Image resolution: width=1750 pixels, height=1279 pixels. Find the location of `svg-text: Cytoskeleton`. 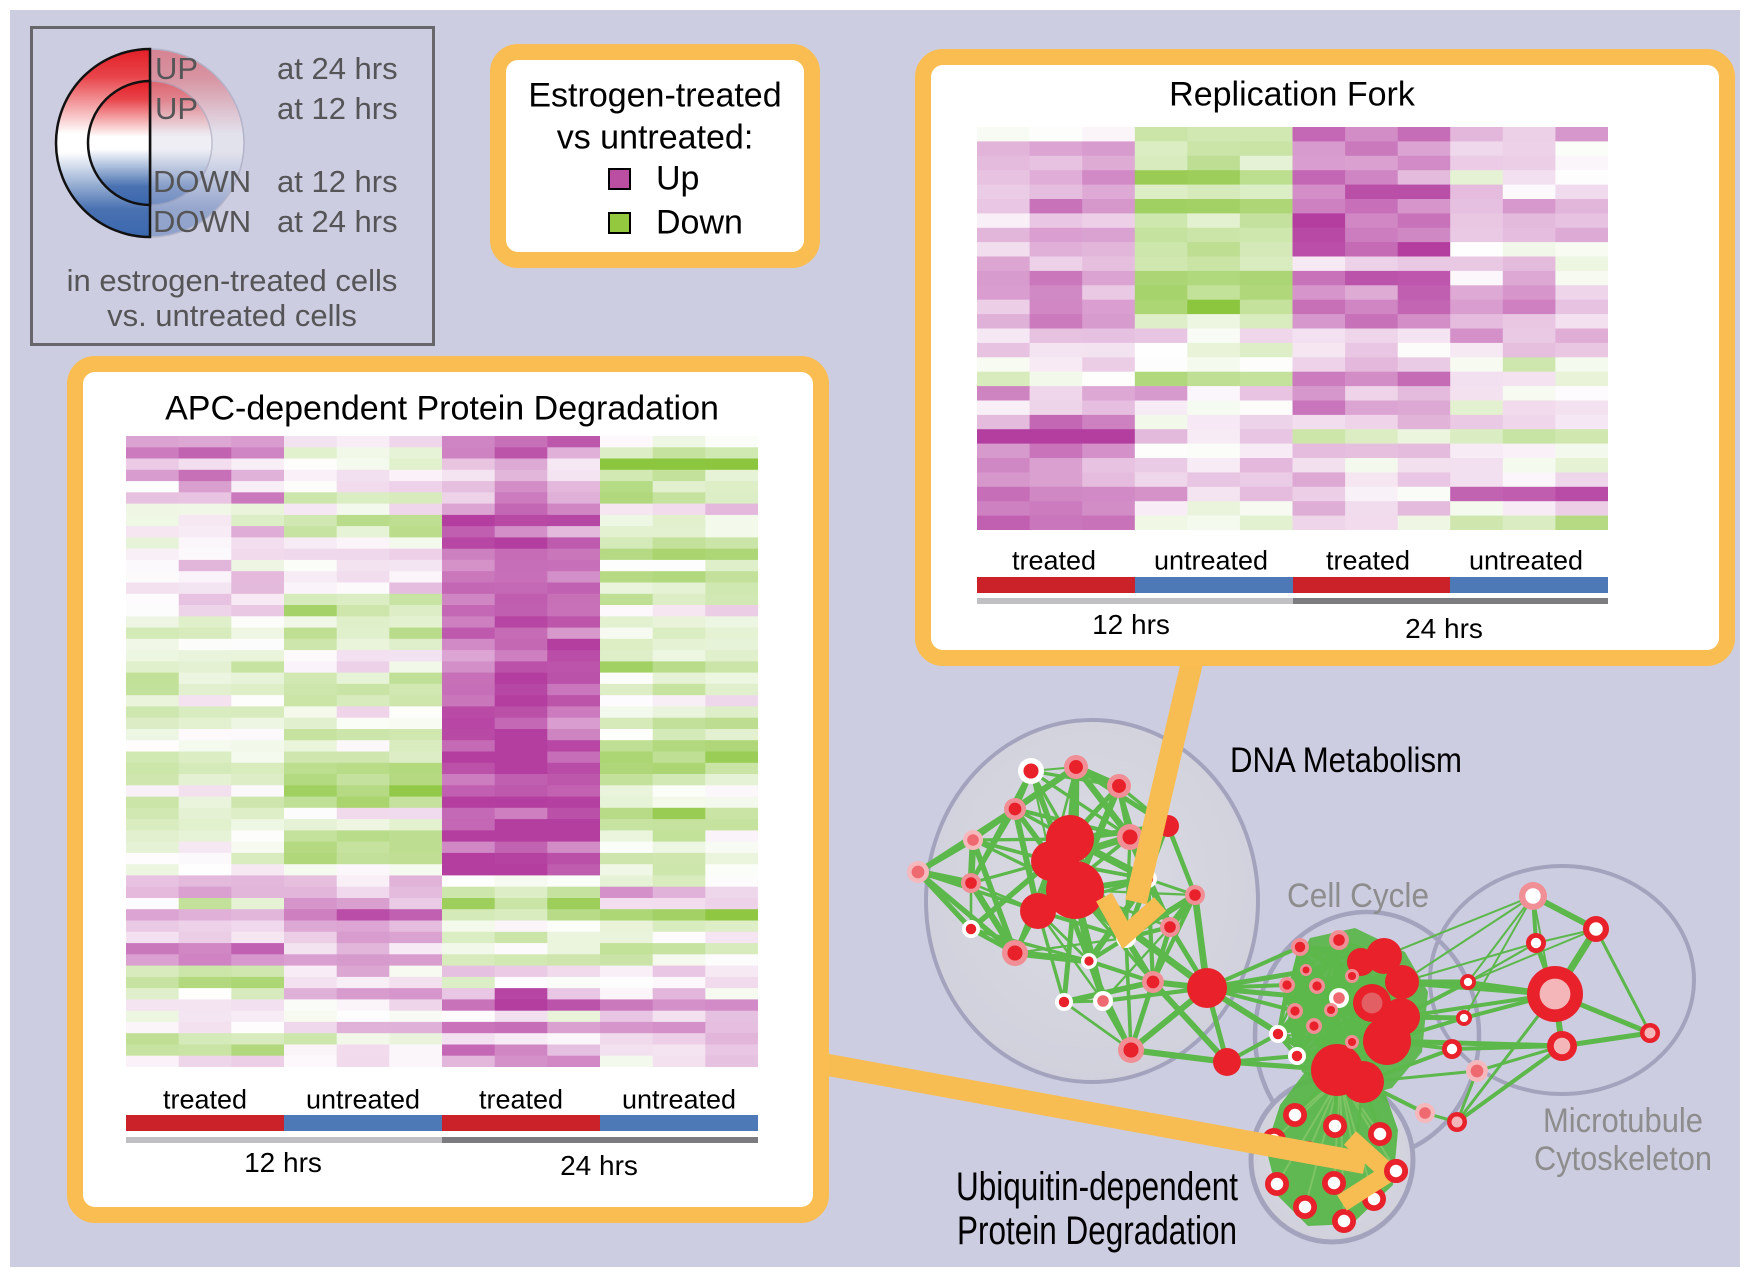

svg-text: Cytoskeleton is located at coordinates (1623, 1159).